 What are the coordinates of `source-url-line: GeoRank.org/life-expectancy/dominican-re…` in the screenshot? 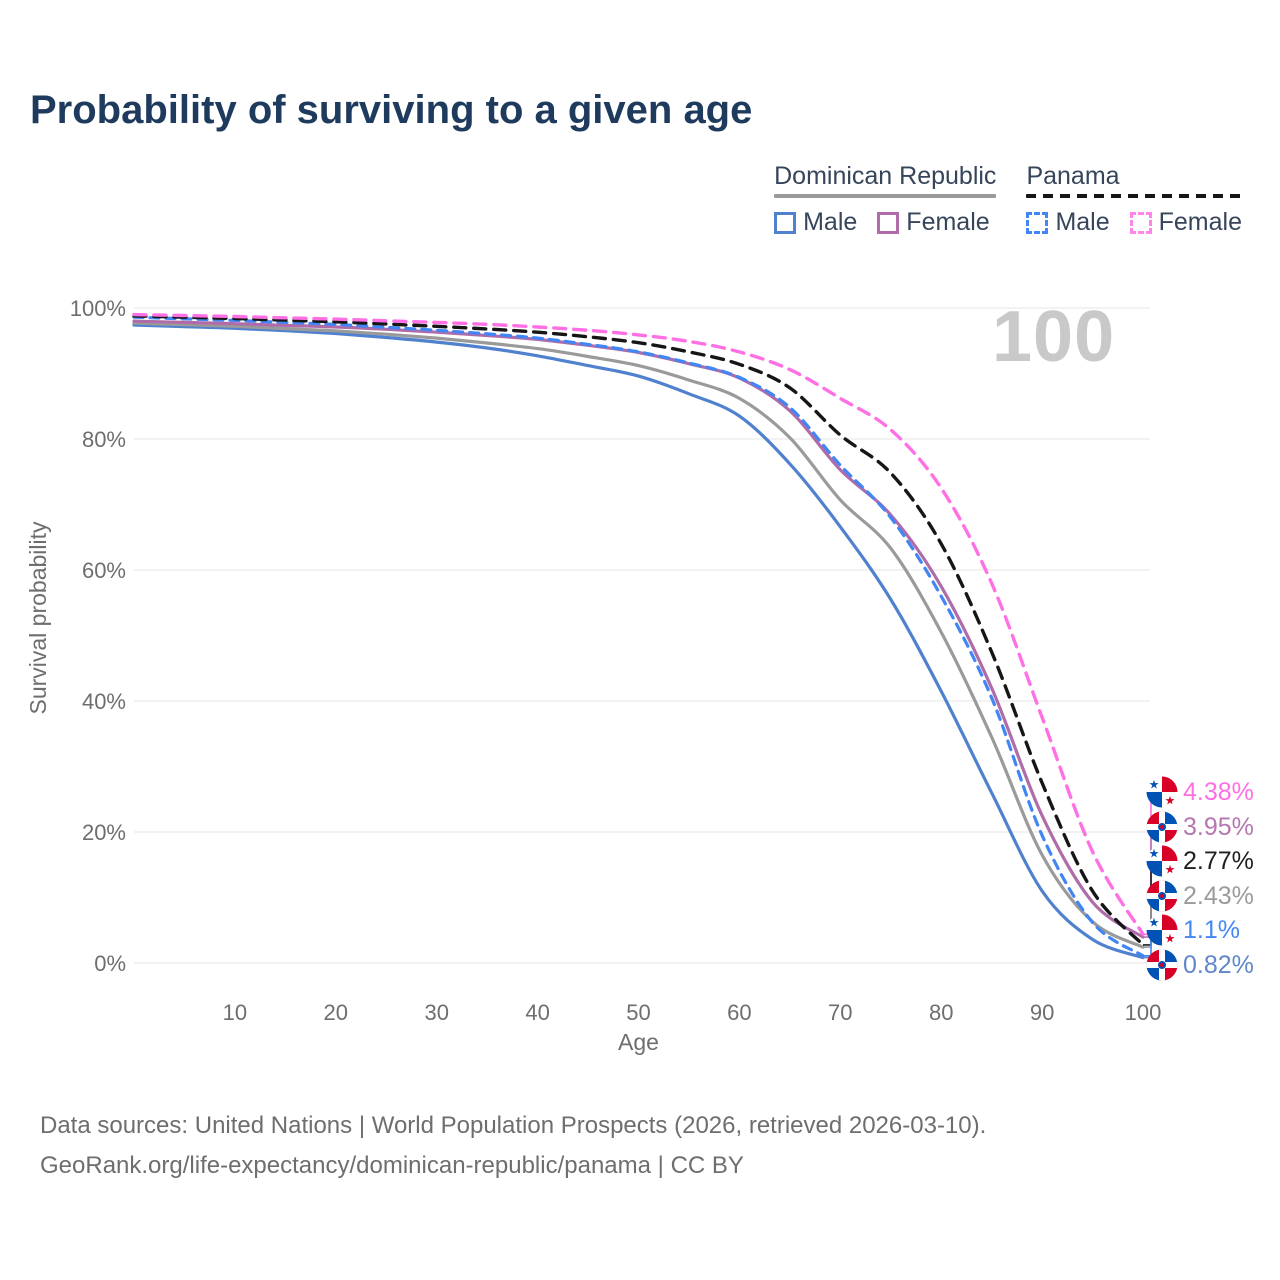 It's located at (392, 1165).